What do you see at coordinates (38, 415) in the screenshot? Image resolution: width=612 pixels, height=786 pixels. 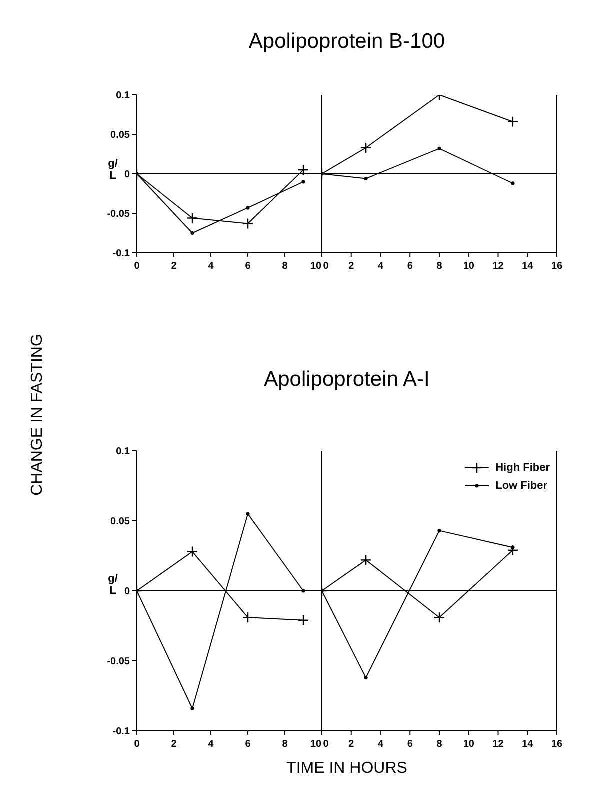 I see `text: CHANGE IN FASTING` at bounding box center [38, 415].